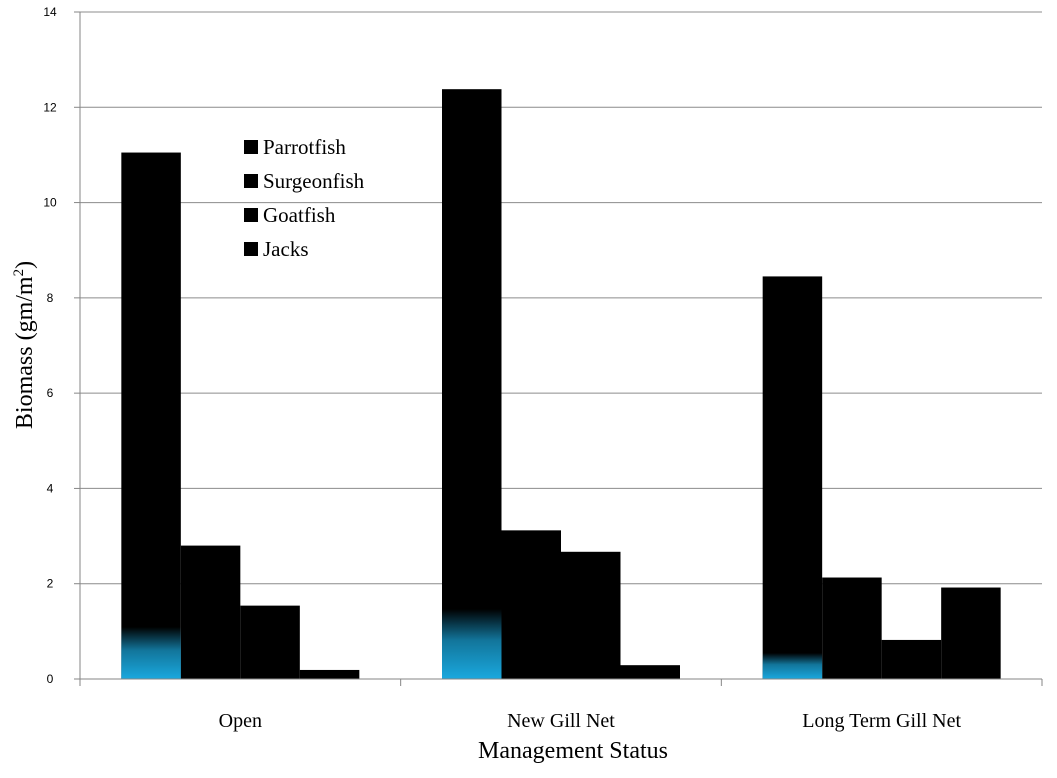  Describe the element at coordinates (25, 265) in the screenshot. I see `y-axis-title-close: )` at that location.